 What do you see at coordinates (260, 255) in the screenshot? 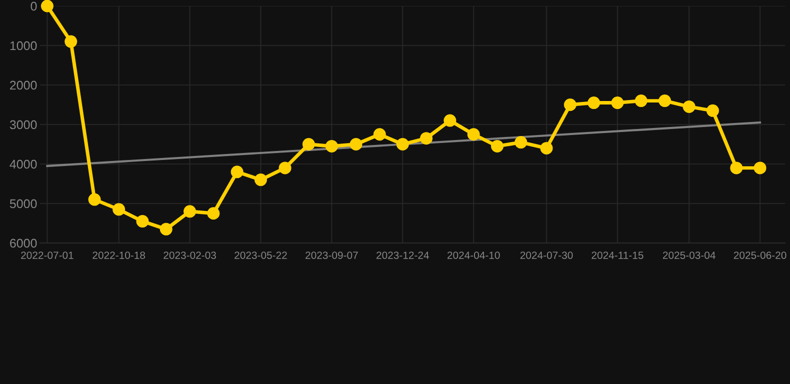
I see `x-tick-label: 2023-05-22` at bounding box center [260, 255].